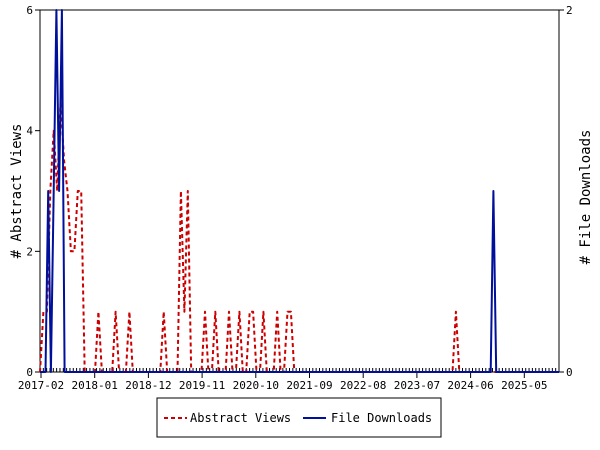  I want to click on legend-box, so click(299, 417).